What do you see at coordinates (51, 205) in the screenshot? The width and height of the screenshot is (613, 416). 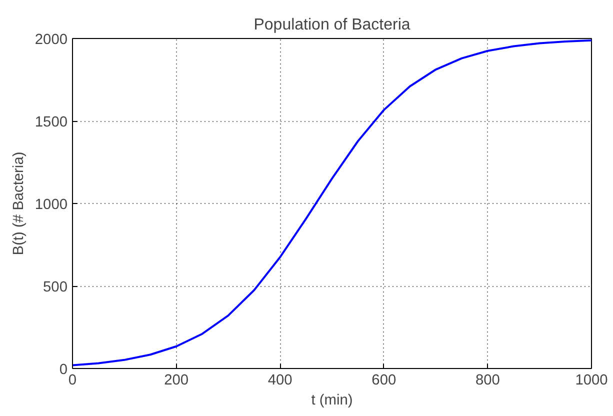 I see `y-tick-label: 1000` at bounding box center [51, 205].